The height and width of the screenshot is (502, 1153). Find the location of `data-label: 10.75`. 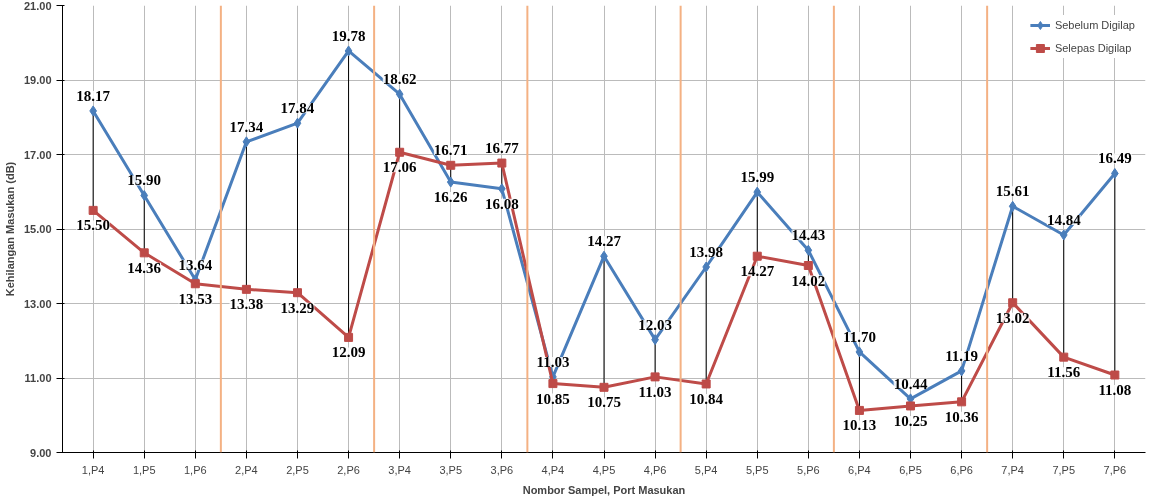

data-label: 10.75 is located at coordinates (604, 402).